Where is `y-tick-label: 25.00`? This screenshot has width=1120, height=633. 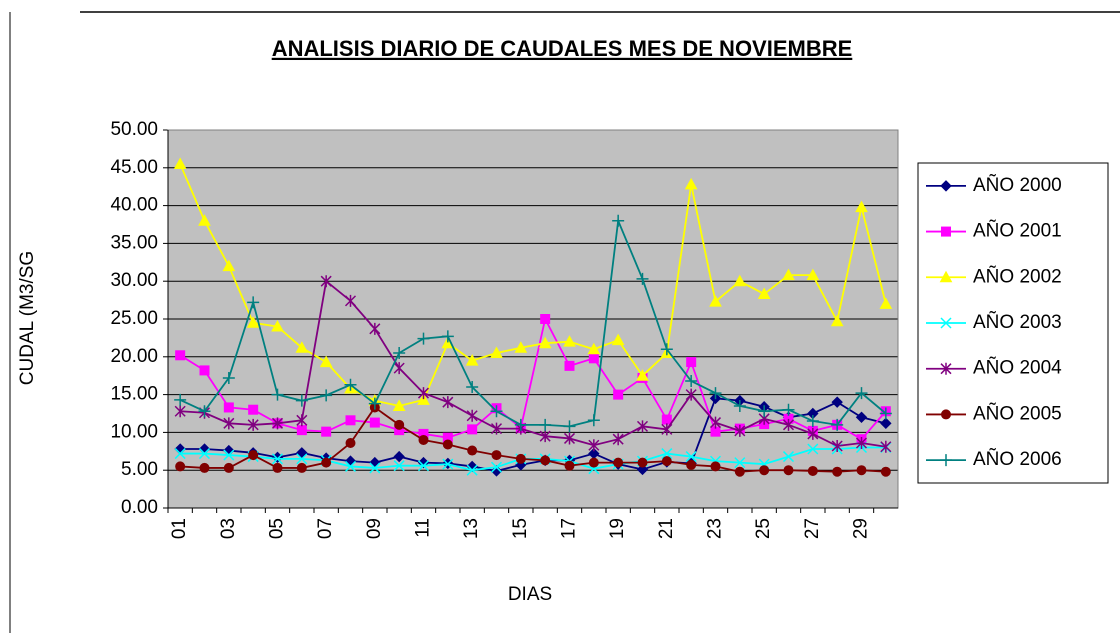
y-tick-label: 25.00 is located at coordinates (134, 318).